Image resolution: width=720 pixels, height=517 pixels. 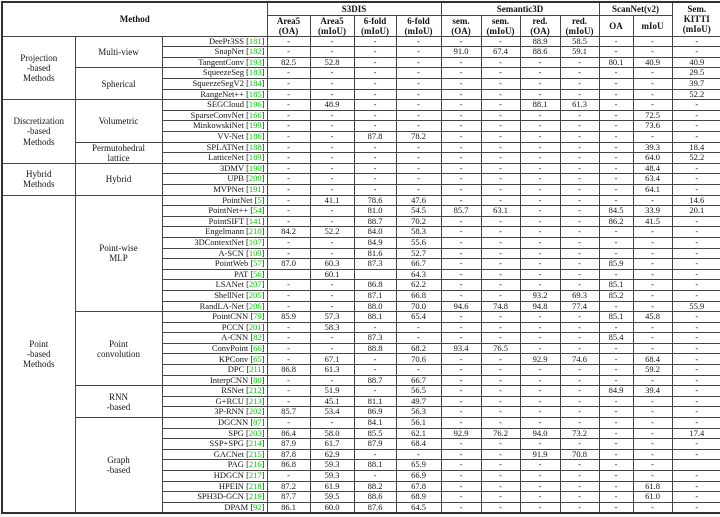 What do you see at coordinates (255, 433) in the screenshot?
I see `citation-link: 203` at bounding box center [255, 433].